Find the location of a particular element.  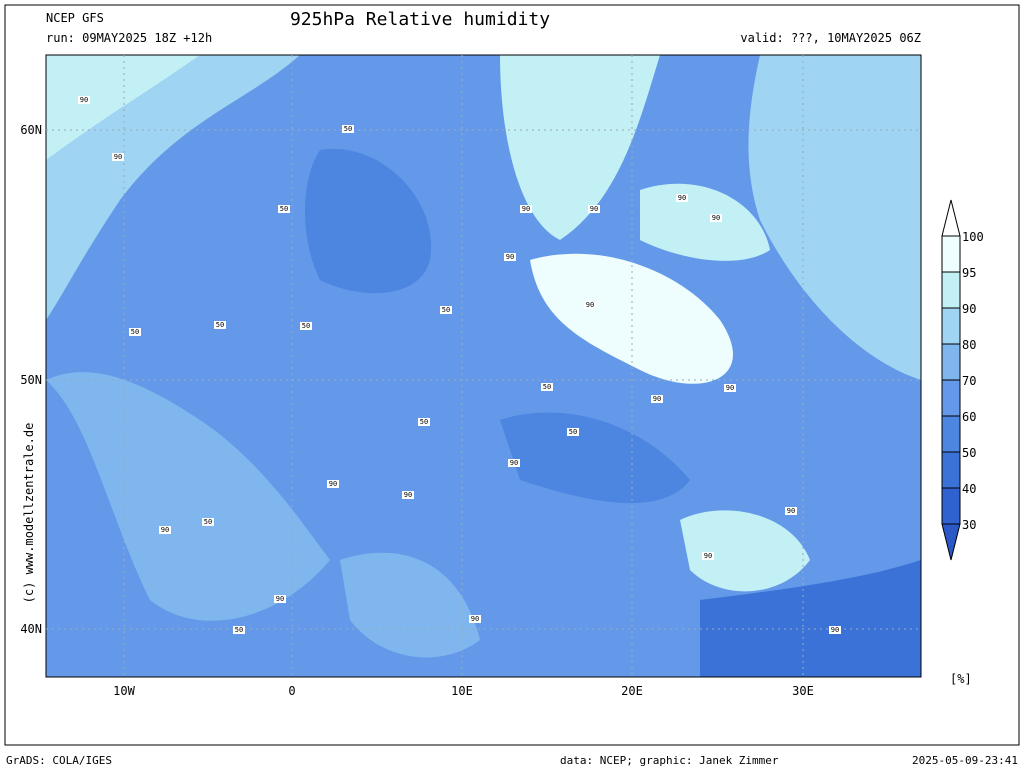

colorbar-label: 70 is located at coordinates (969, 381).